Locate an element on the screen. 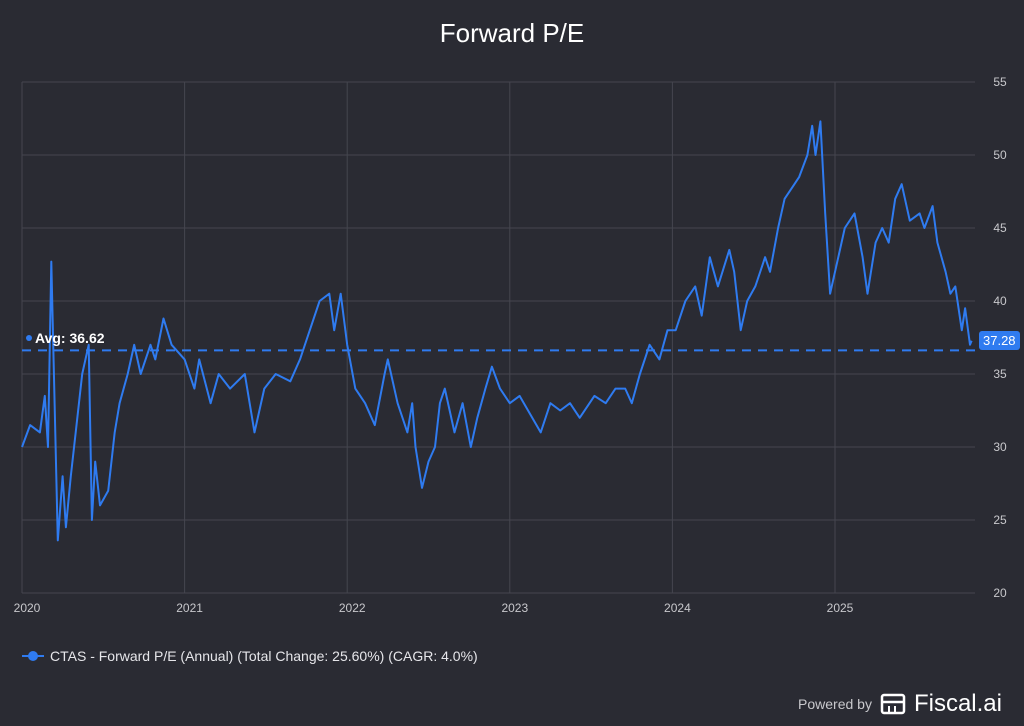 The height and width of the screenshot is (726, 1024). chart-title: Forward P/E is located at coordinates (512, 33).